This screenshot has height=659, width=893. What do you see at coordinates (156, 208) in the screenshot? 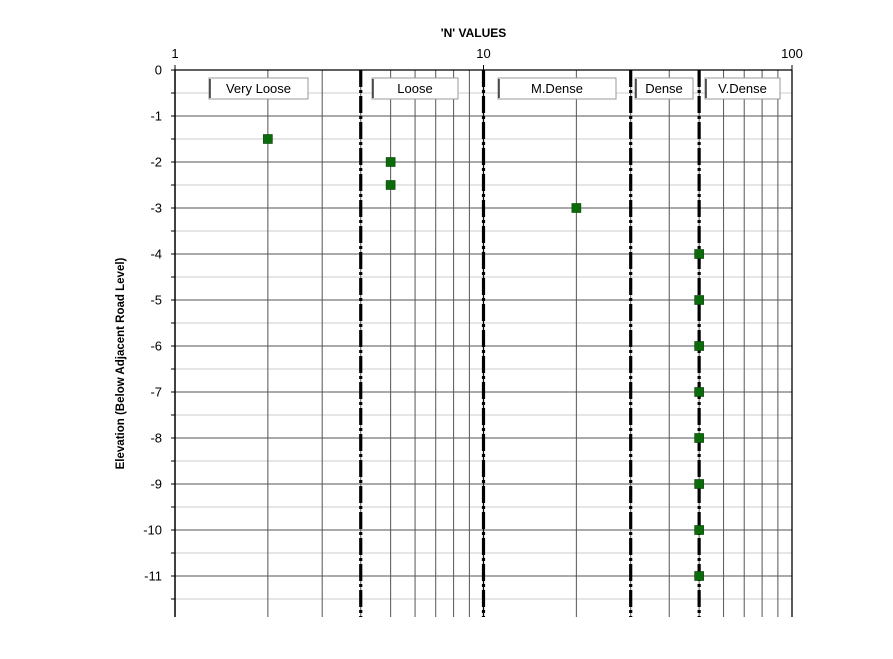
I see `y-tick-label: -3` at bounding box center [156, 208].